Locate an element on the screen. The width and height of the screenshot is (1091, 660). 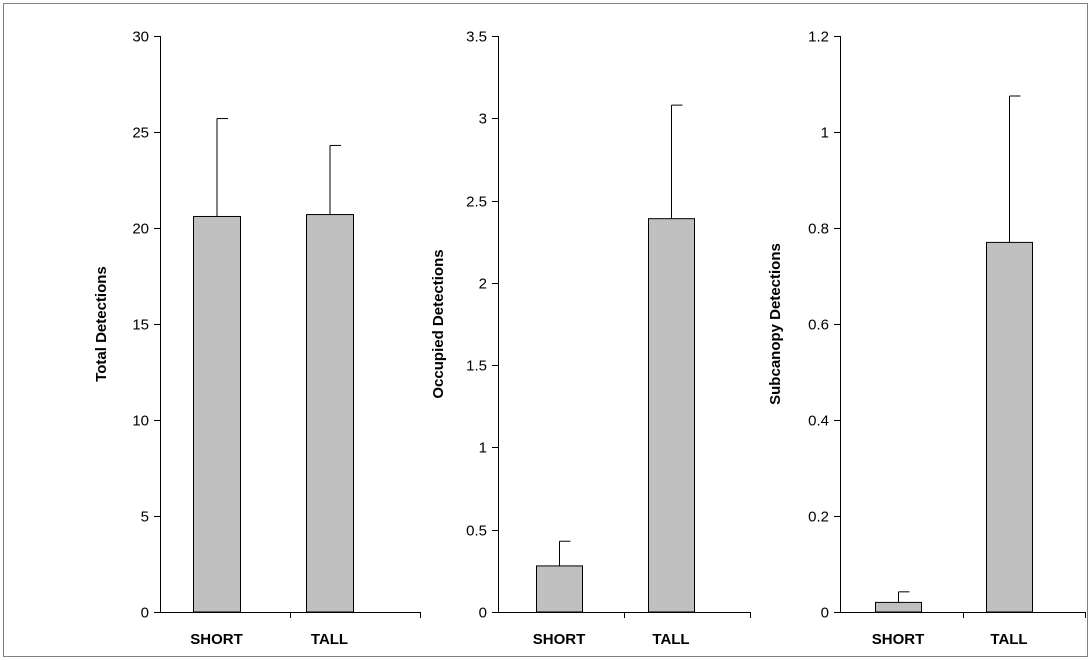
y-tick-label: 25 is located at coordinates (140, 133).